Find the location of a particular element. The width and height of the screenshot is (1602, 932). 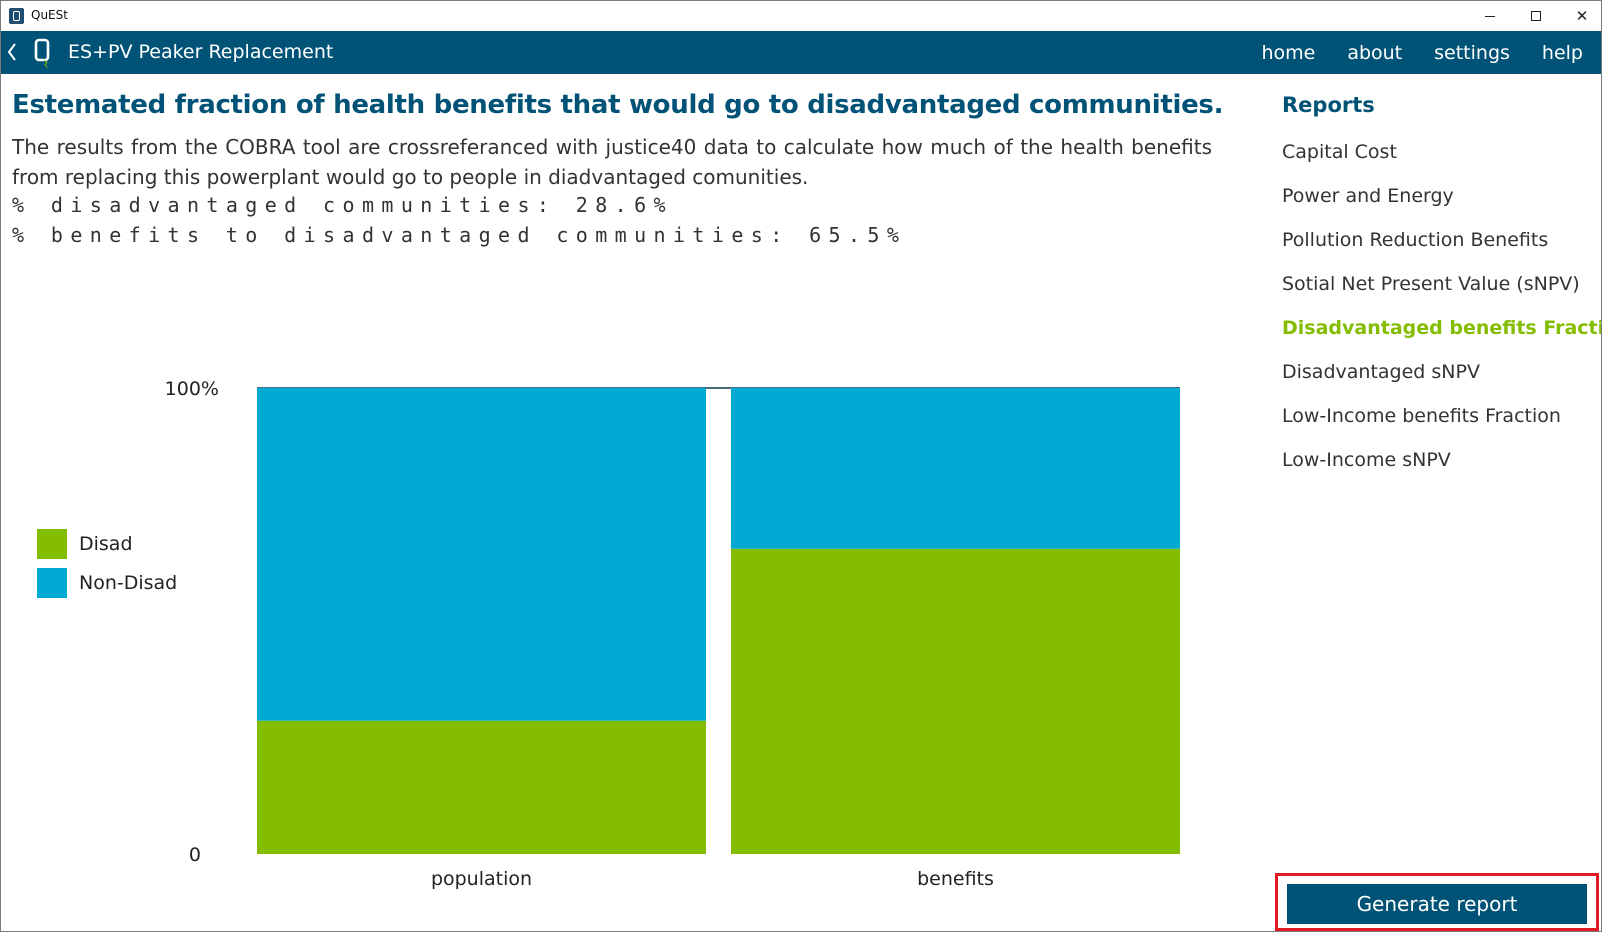

close-icon: ✕ is located at coordinates (1582, 16).